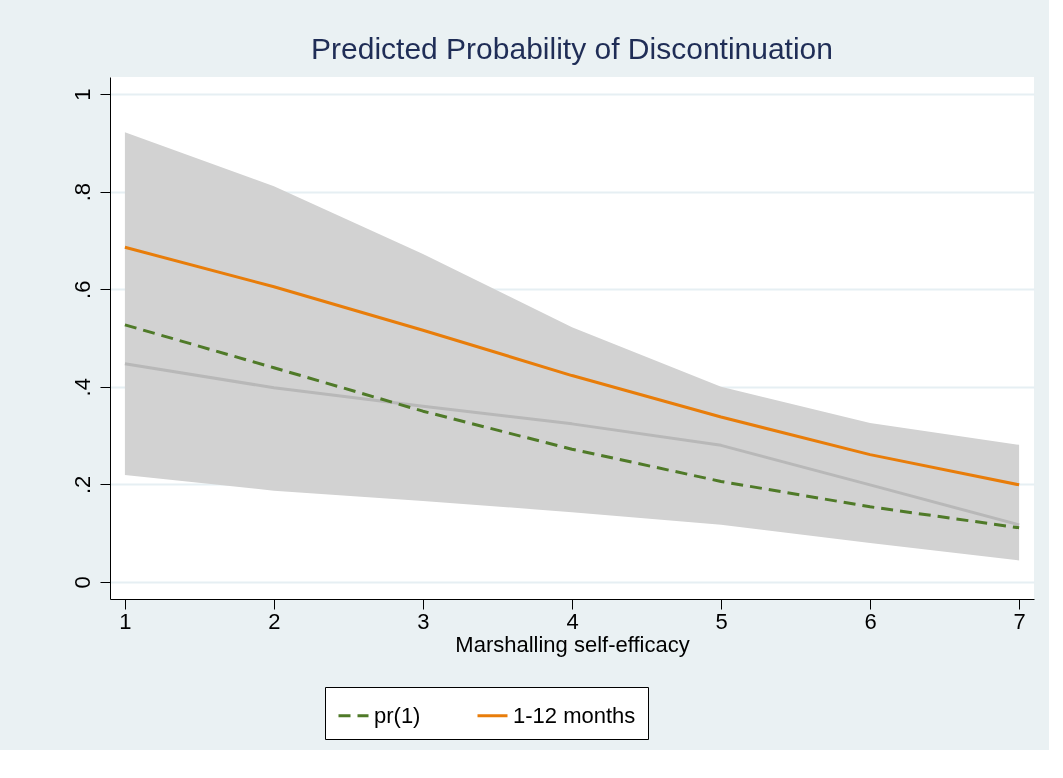 The width and height of the screenshot is (1063, 778). Describe the element at coordinates (274, 621) in the screenshot. I see `x-tick-label: 2` at that location.